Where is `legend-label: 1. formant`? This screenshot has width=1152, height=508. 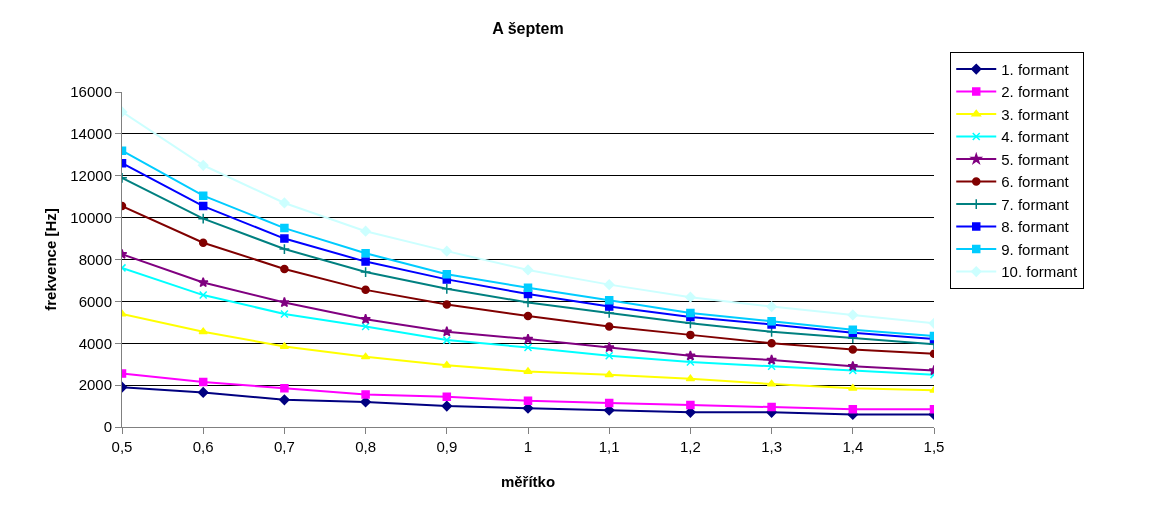
legend-label: 1. formant is located at coordinates (1035, 69).